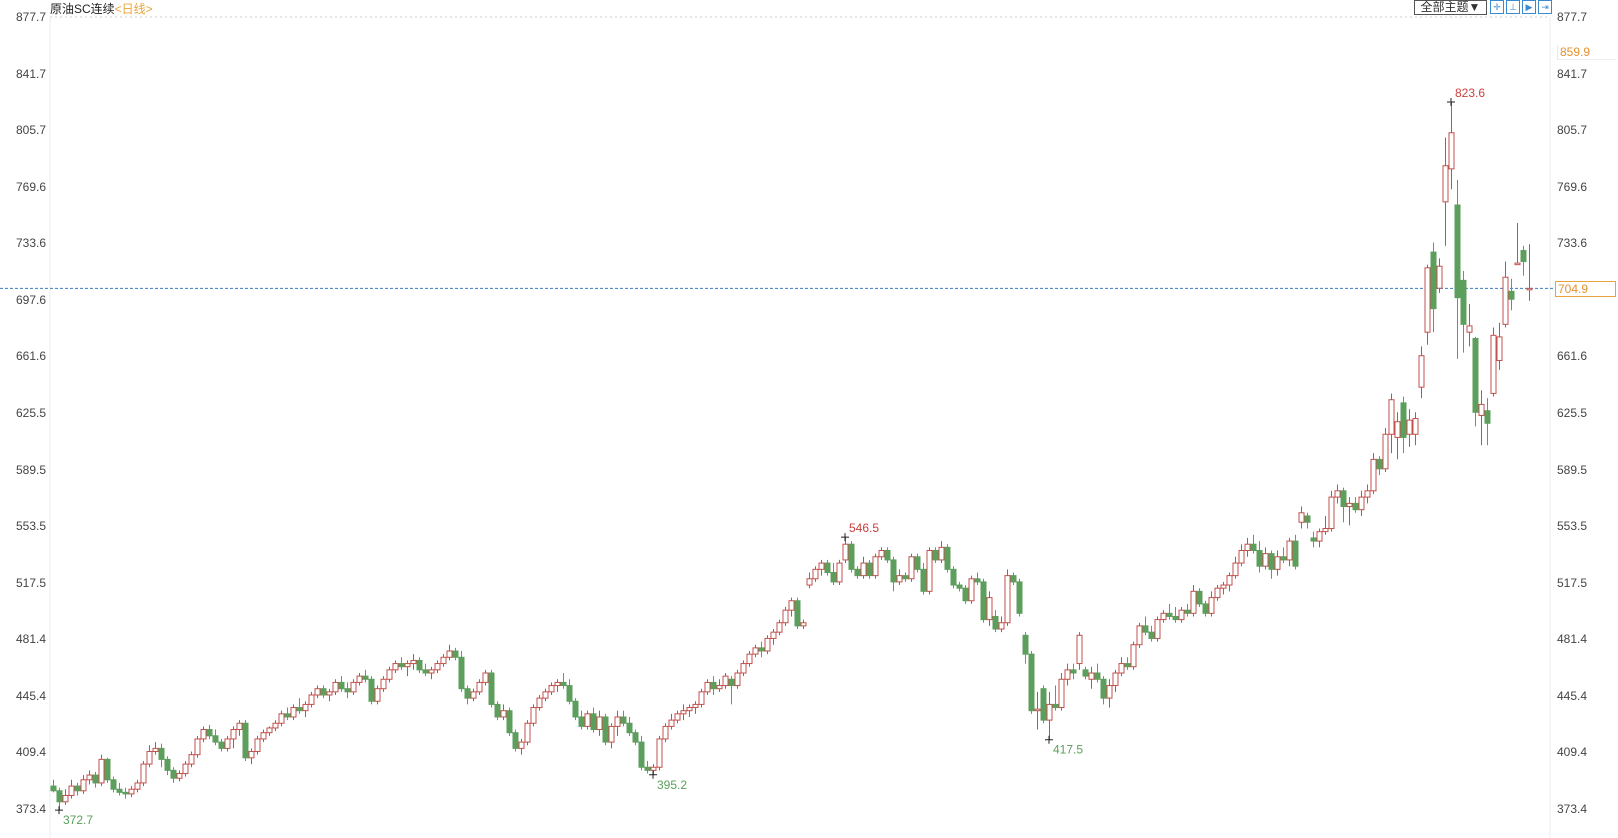 The image size is (1618, 838). I want to click on right-y-tick-label: 877.7, so click(1572, 17).